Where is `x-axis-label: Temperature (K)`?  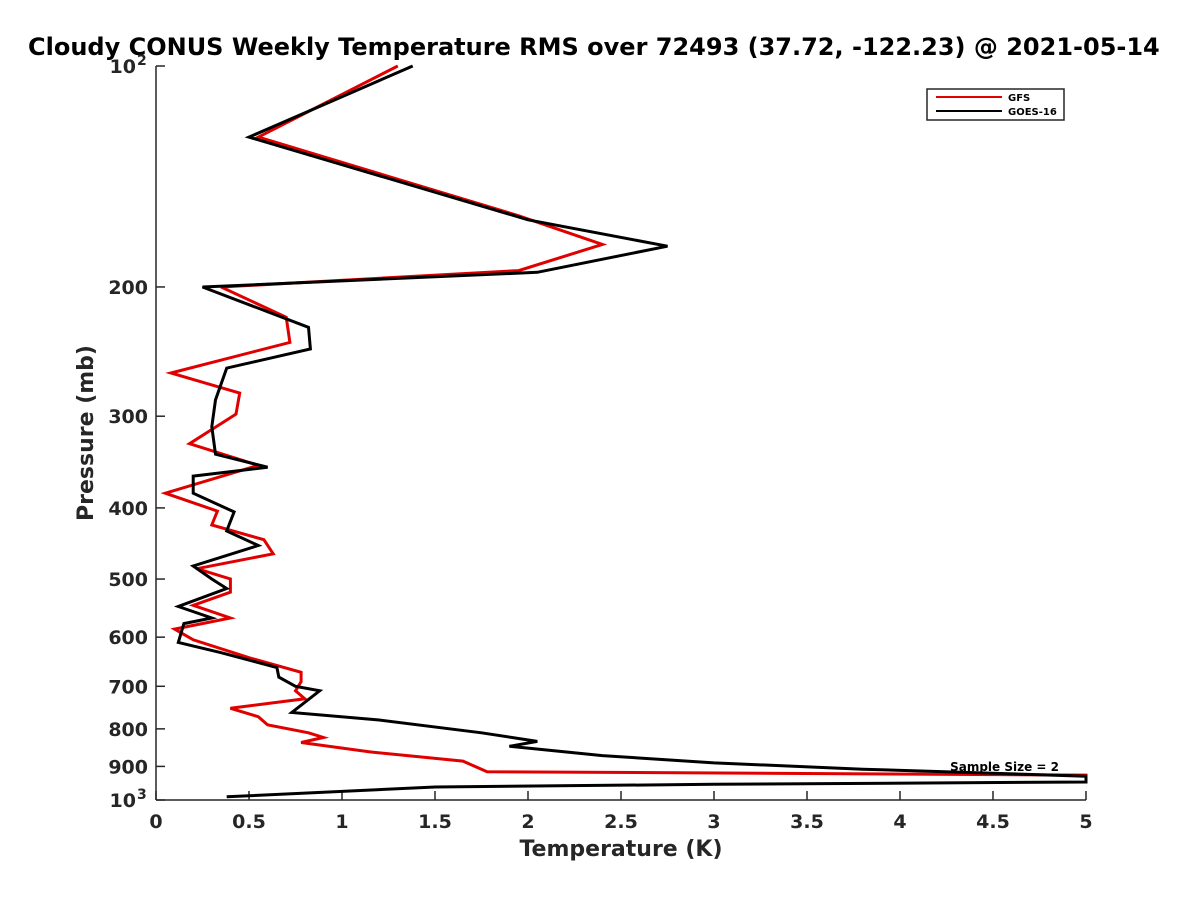
x-axis-label: Temperature (K) is located at coordinates (620, 849).